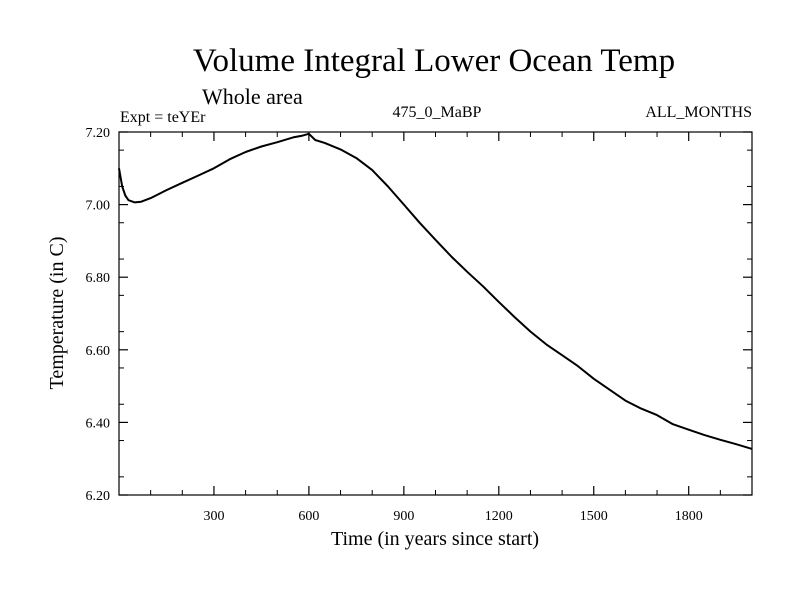  What do you see at coordinates (98, 206) in the screenshot?
I see `y-tick-label: 7.00` at bounding box center [98, 206].